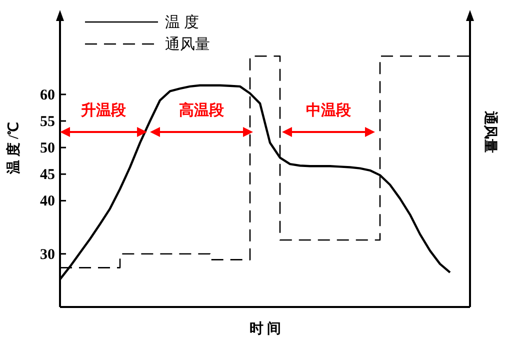 The image size is (506, 346). What do you see at coordinates (490, 131) in the screenshot?
I see `y2-axis-title: 通风量` at bounding box center [490, 131].